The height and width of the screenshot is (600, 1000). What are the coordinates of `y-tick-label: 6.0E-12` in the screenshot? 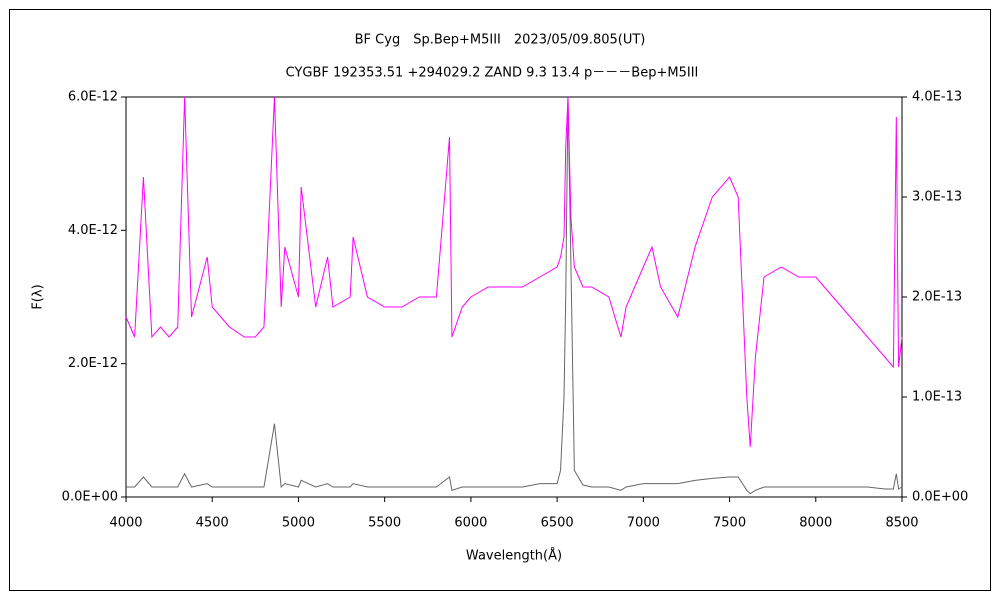 It's located at (93, 97).